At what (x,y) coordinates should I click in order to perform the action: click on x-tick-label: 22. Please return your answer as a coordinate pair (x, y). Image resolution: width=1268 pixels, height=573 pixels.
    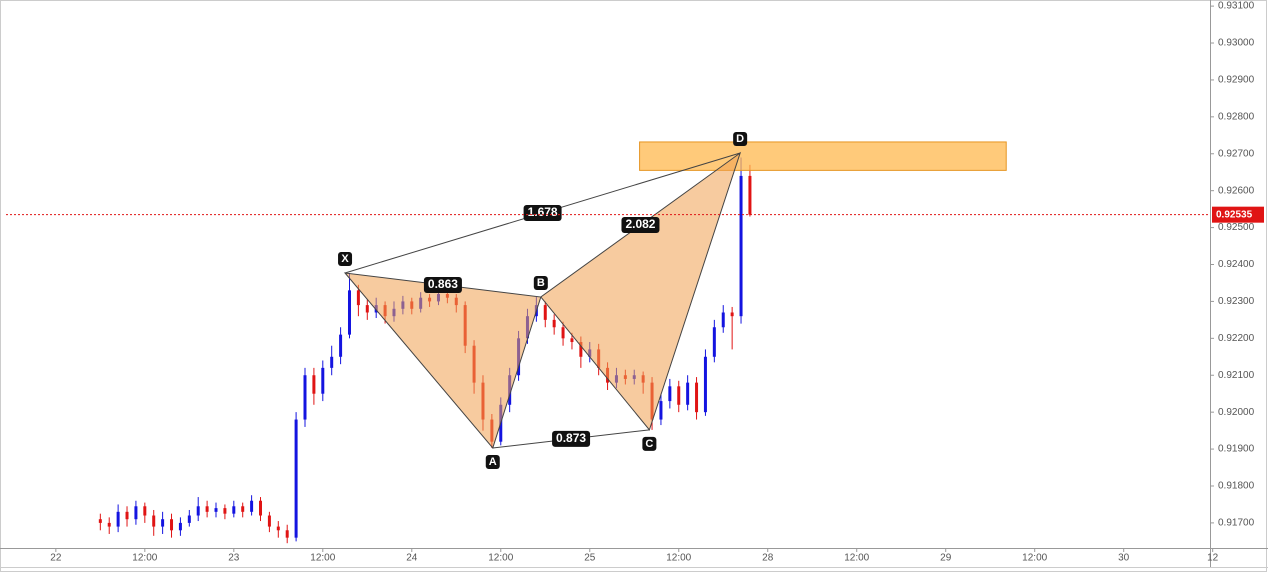
    Looking at the image, I should click on (56, 558).